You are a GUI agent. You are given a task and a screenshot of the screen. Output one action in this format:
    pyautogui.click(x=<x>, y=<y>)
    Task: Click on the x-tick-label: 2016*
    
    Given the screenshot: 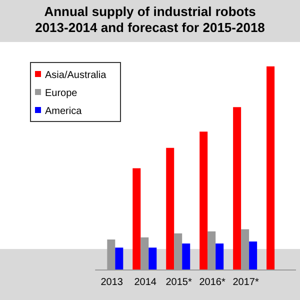 What is the action you would take?
    pyautogui.click(x=212, y=282)
    